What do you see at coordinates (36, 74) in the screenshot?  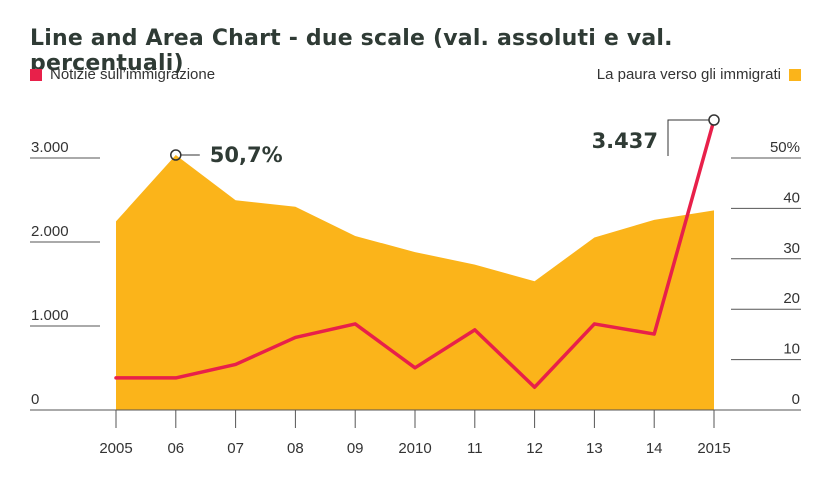 I see `legend-swatch-news` at bounding box center [36, 74].